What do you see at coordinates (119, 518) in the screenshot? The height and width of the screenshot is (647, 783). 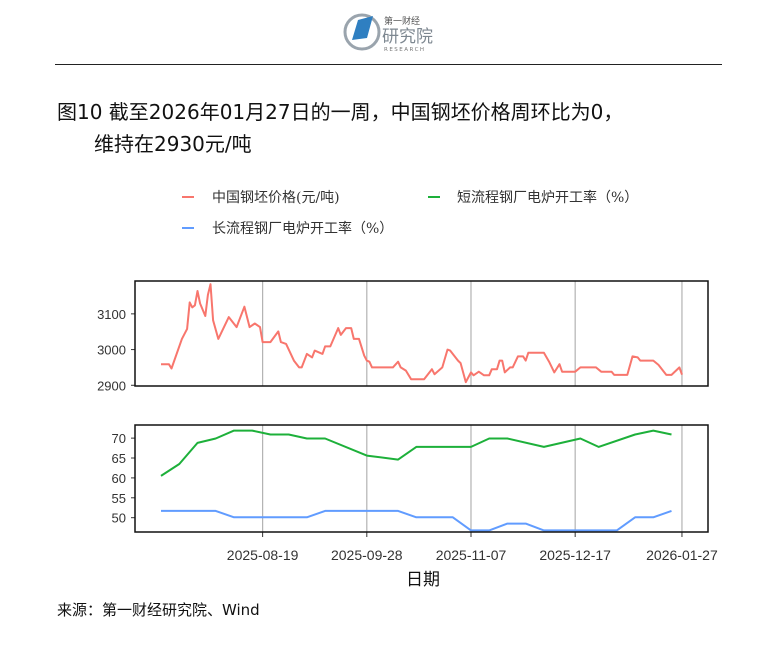 I see `y-tick-label: 50` at bounding box center [119, 518].